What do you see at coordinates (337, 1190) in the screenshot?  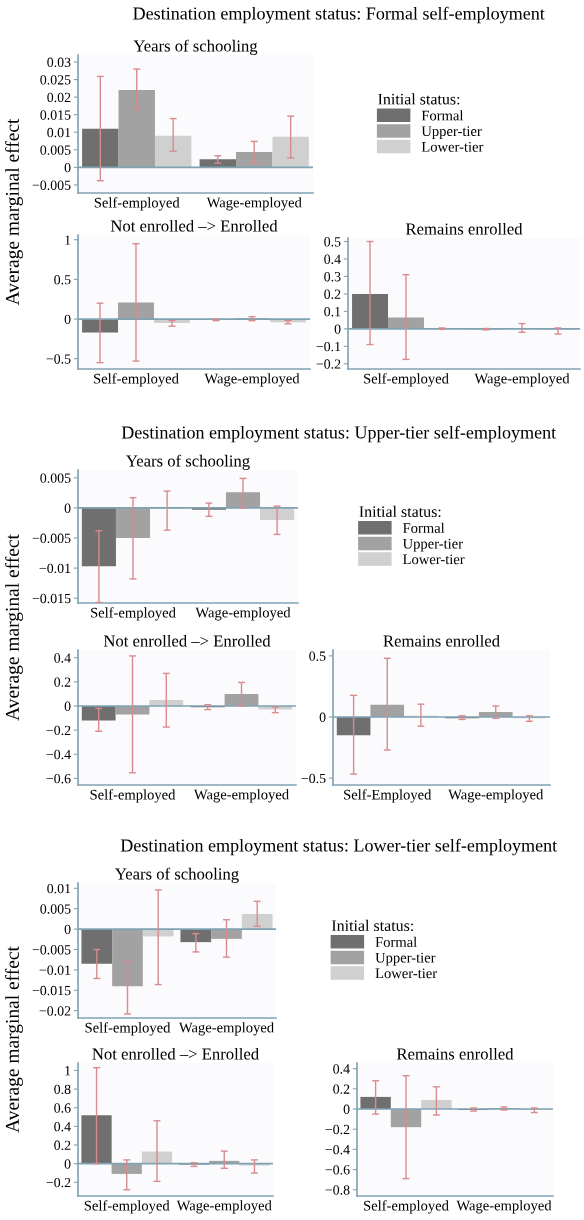 I see `y-tick-label: −0.8` at bounding box center [337, 1190].